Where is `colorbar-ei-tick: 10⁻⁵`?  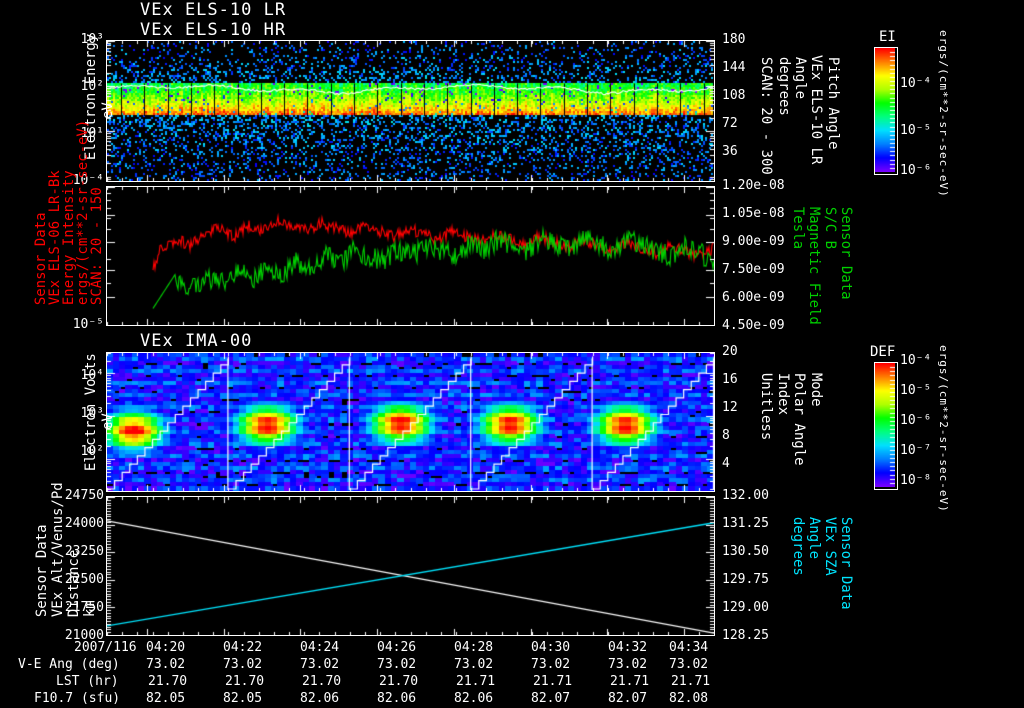 colorbar-ei-tick: 10⁻⁵ is located at coordinates (916, 130).